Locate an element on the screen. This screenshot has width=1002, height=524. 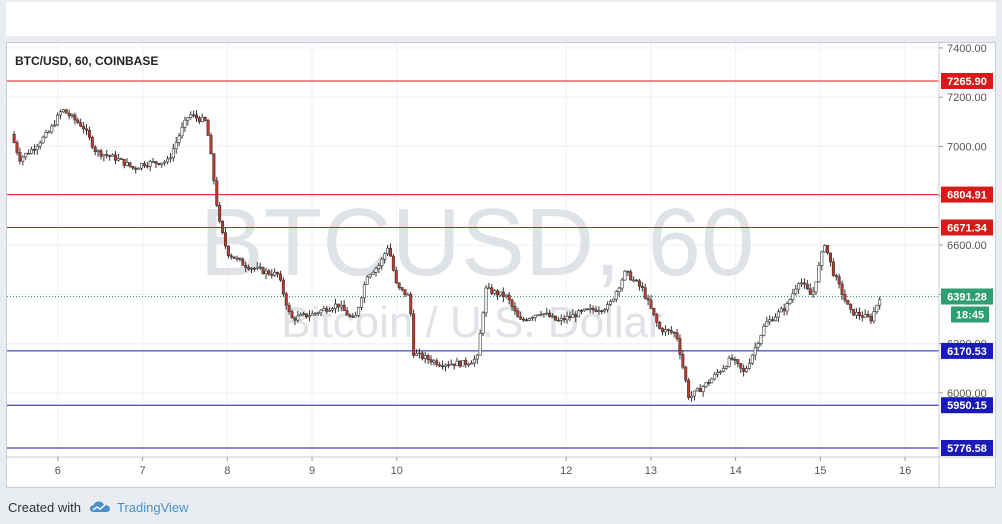
time-tick-label: 10 is located at coordinates (397, 471).